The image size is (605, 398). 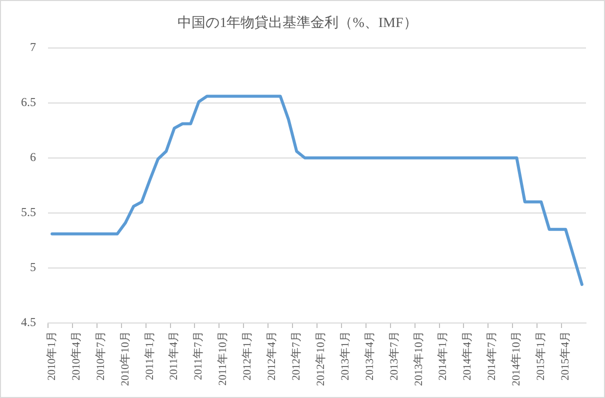 What do you see at coordinates (566, 355) in the screenshot?
I see `x-tick-label: 2015年4月` at bounding box center [566, 355].